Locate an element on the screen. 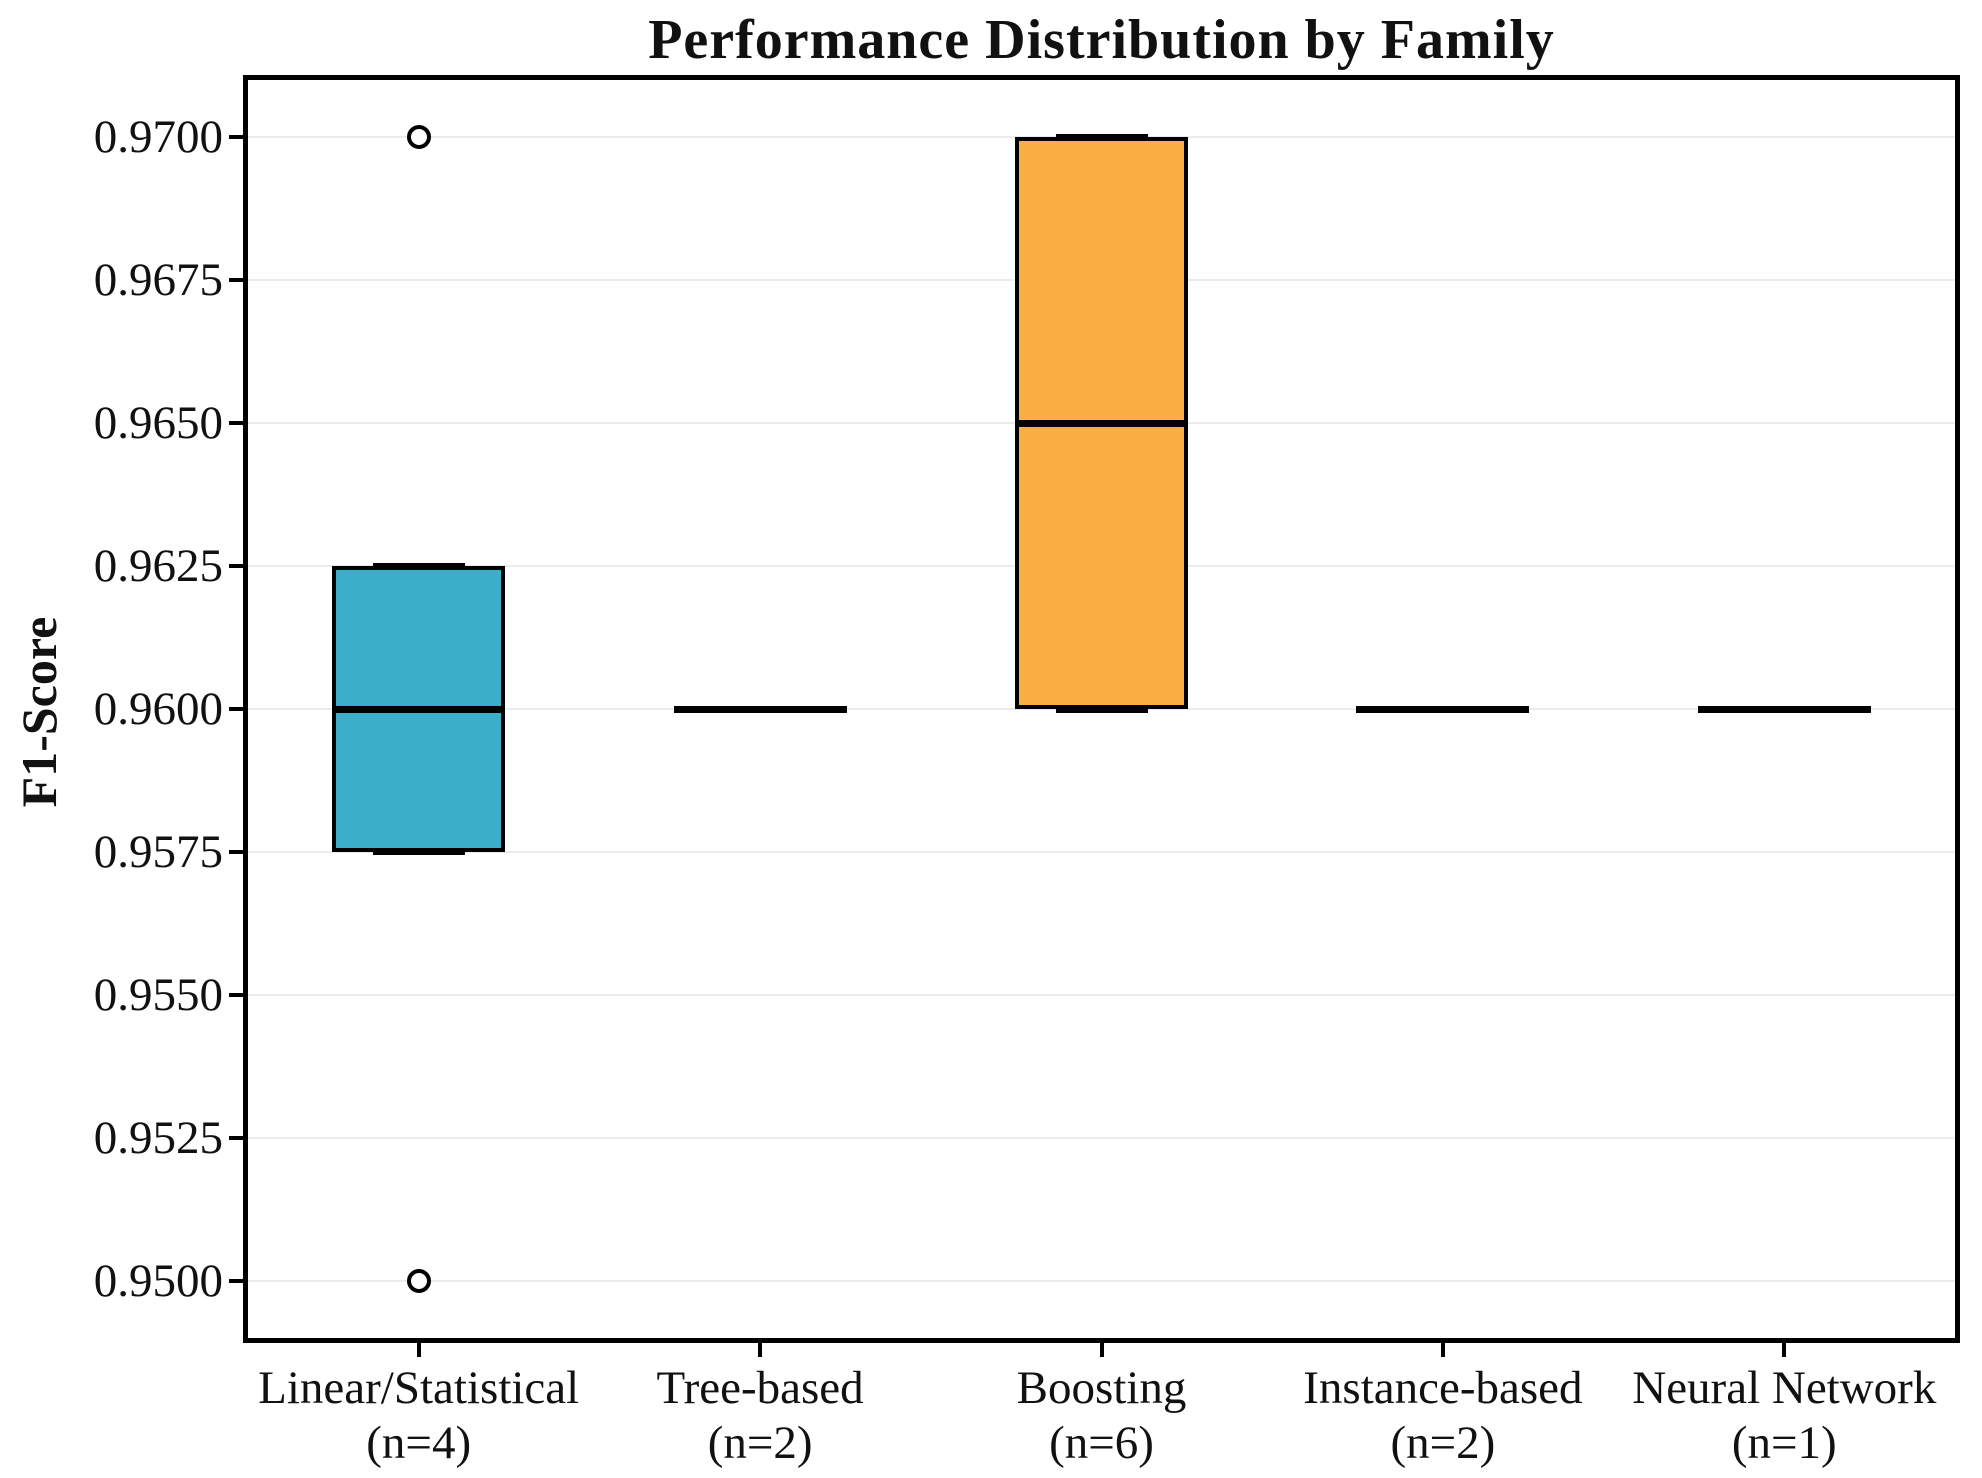 This screenshot has height=1478, width=1982. chart-title: Performance Distribution by Family is located at coordinates (1101, 40).